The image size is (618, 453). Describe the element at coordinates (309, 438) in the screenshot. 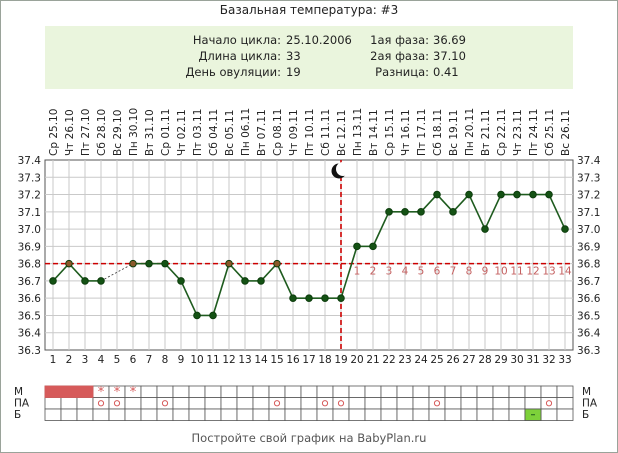

I see `footer-link: Постройте свой график на BabyPlan.ru` at that location.